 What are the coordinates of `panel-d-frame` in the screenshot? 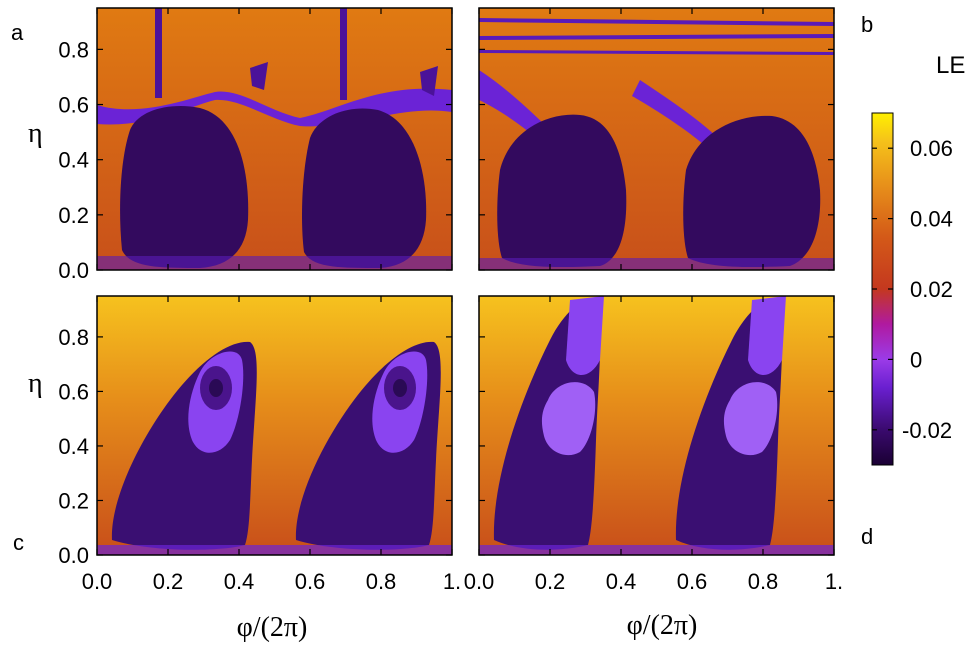 It's located at (656, 425).